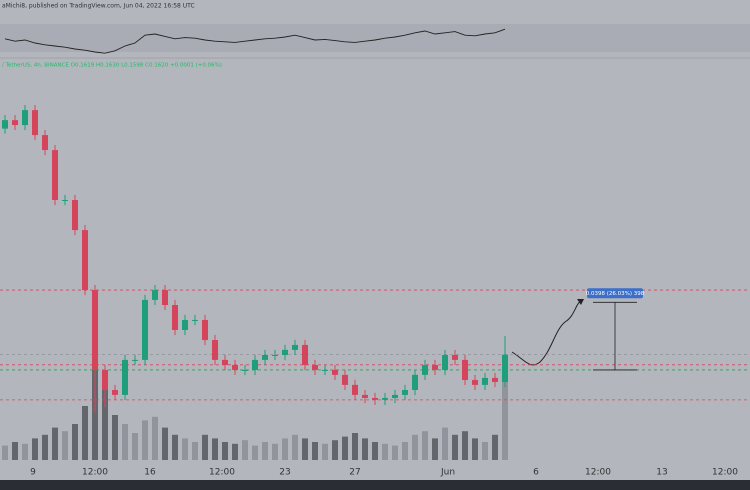 Image resolution: width=750 pixels, height=490 pixels. I want to click on x-tick-label: 13, so click(661, 473).